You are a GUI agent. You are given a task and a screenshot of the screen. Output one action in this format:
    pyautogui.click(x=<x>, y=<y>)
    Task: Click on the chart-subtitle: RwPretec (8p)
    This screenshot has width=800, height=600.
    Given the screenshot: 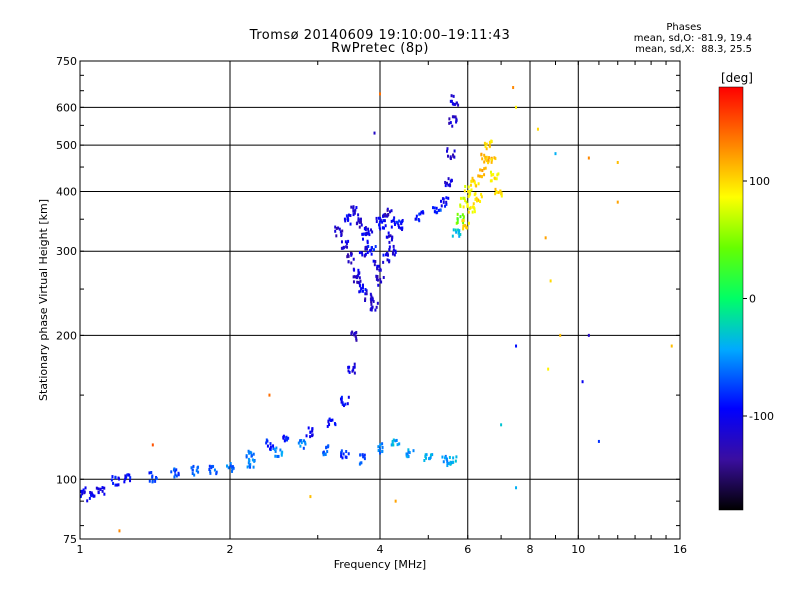 What is the action you would take?
    pyautogui.click(x=380, y=48)
    